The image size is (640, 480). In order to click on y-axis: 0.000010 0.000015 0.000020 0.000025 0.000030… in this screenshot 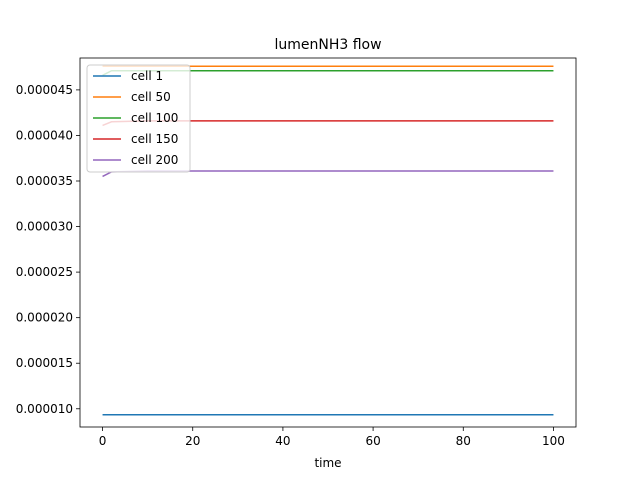, I will do `click(48, 249)`.